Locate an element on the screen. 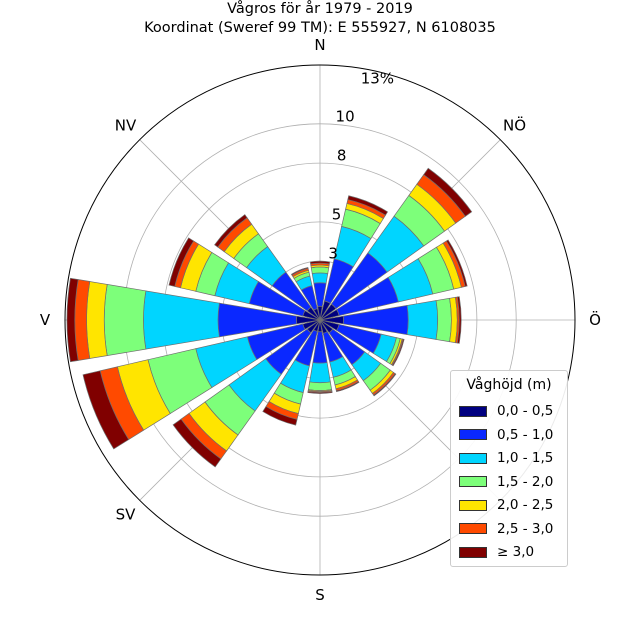 The image size is (640, 640). legend-item: 2,5 - 3,0 is located at coordinates (506, 529).